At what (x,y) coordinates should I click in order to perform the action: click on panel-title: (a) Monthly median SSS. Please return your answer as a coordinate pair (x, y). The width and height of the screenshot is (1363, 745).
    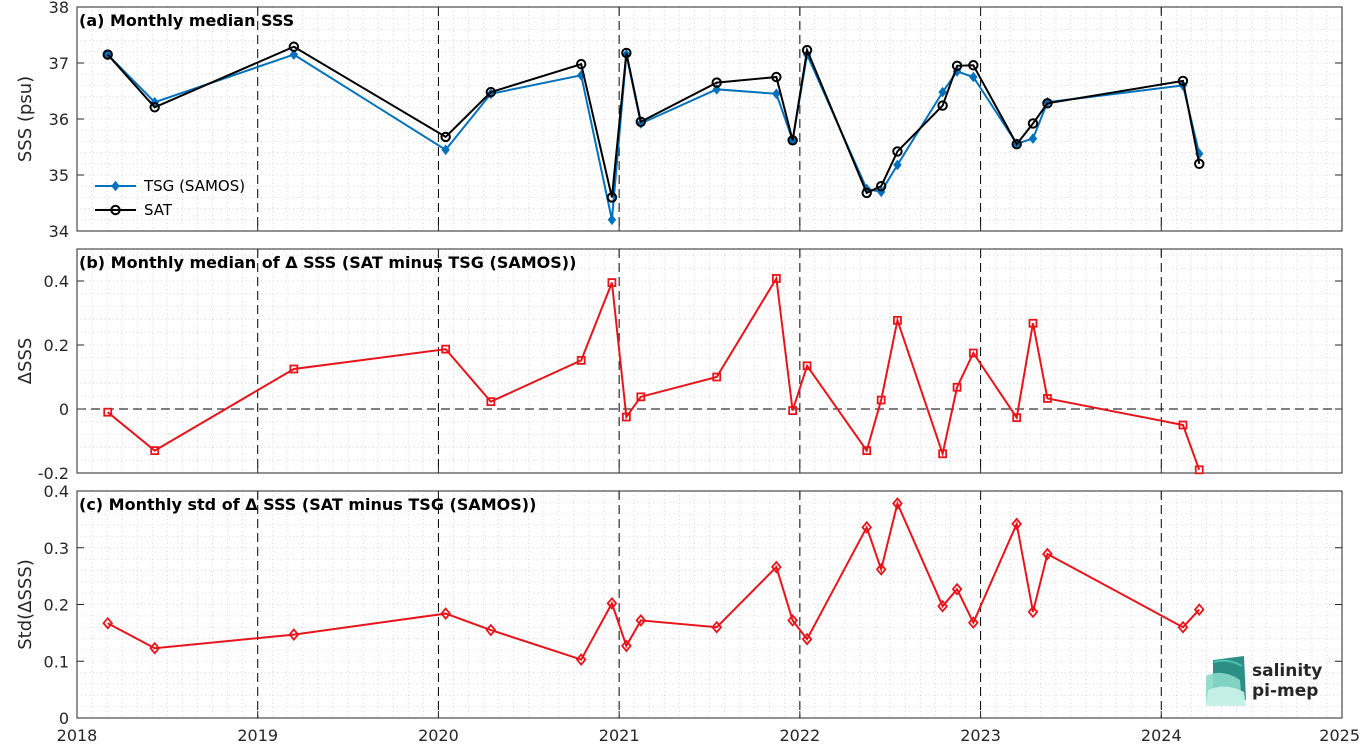
    Looking at the image, I should click on (186, 20).